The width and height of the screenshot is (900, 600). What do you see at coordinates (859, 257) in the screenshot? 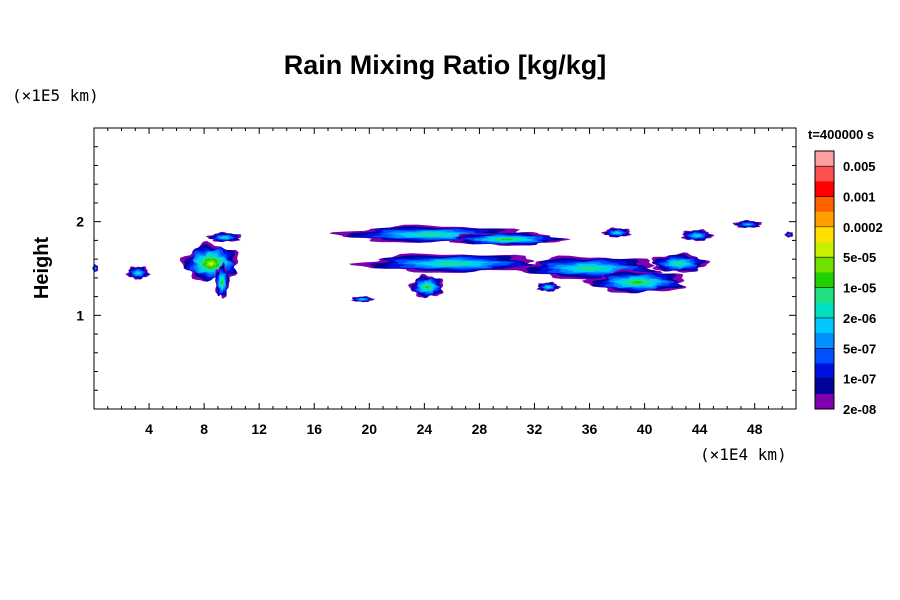
I see `colorbar-label: 5e-05` at bounding box center [859, 257].